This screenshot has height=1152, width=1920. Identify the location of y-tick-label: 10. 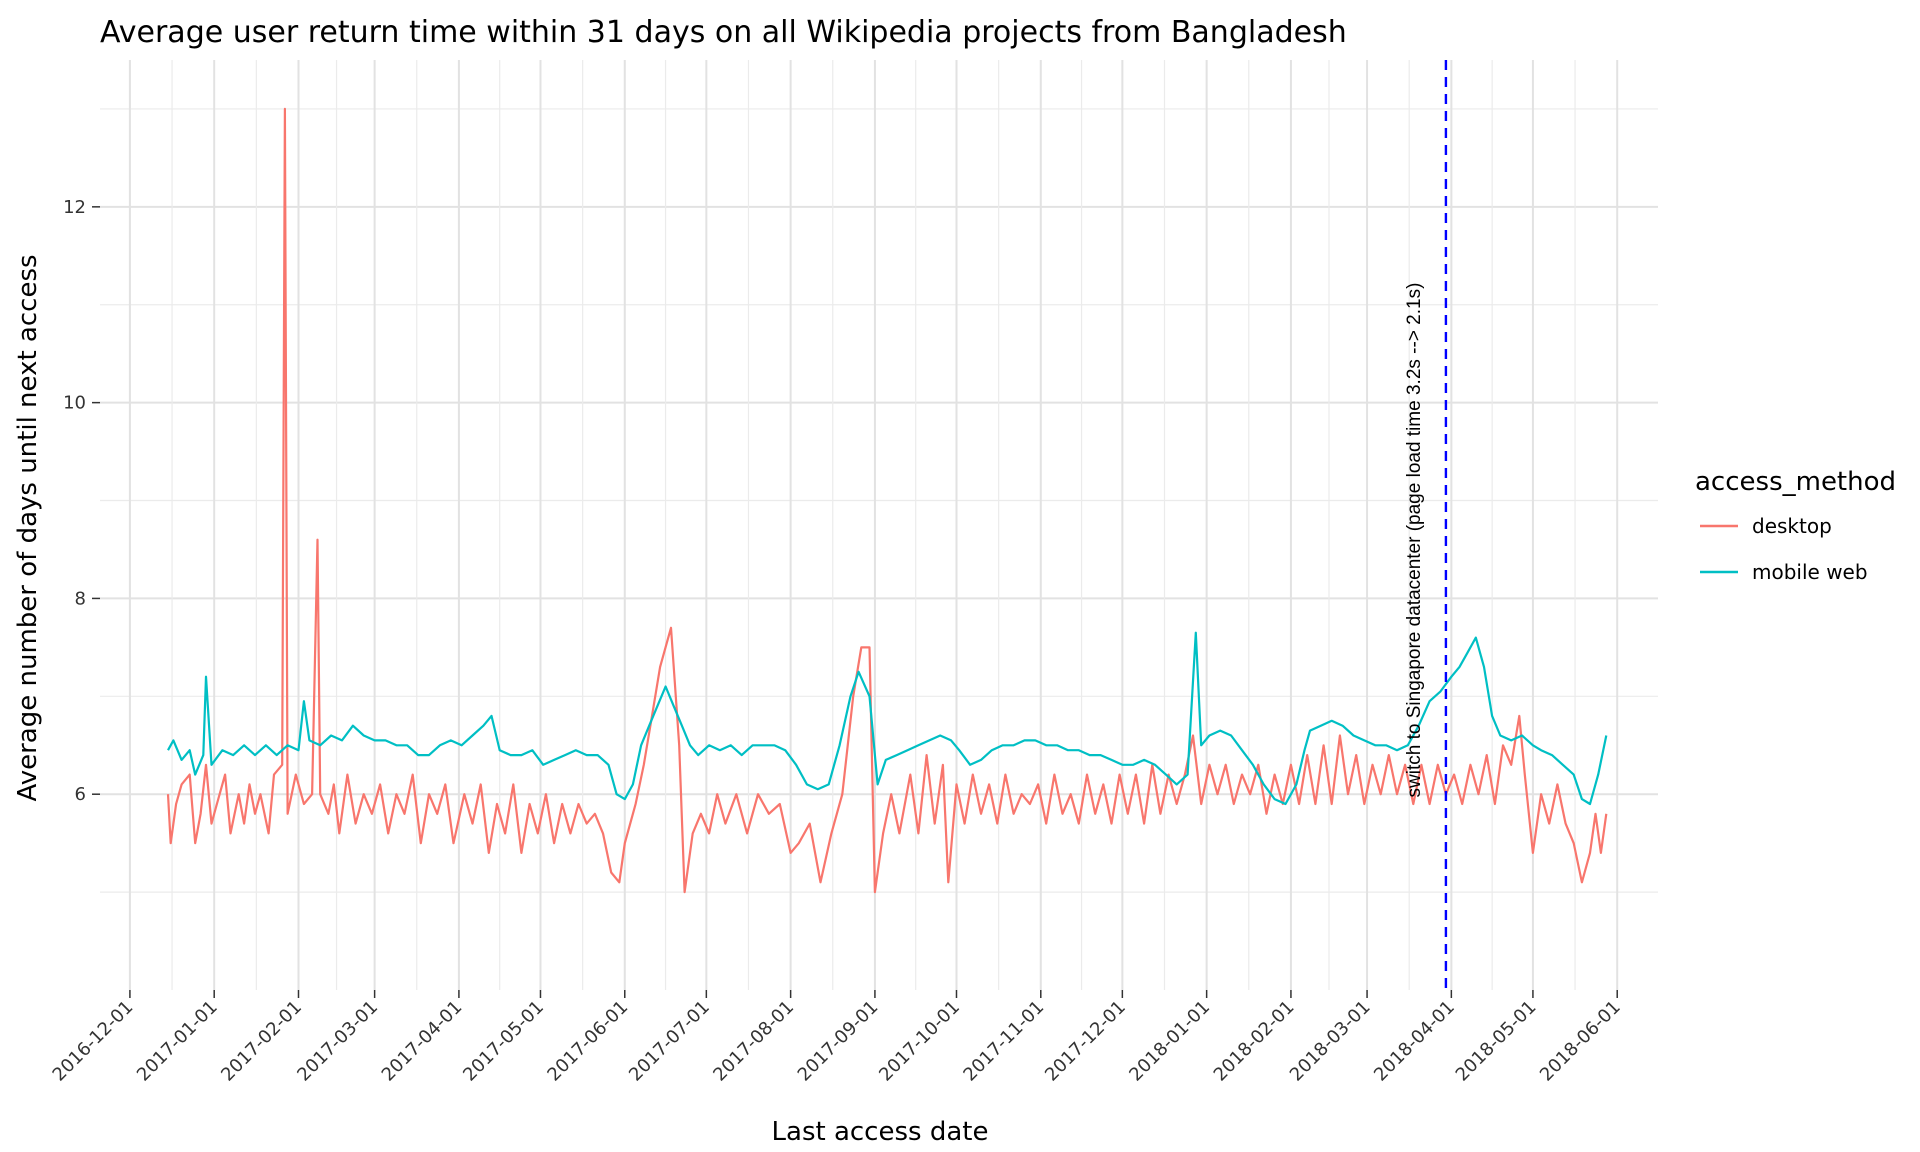
(74, 403).